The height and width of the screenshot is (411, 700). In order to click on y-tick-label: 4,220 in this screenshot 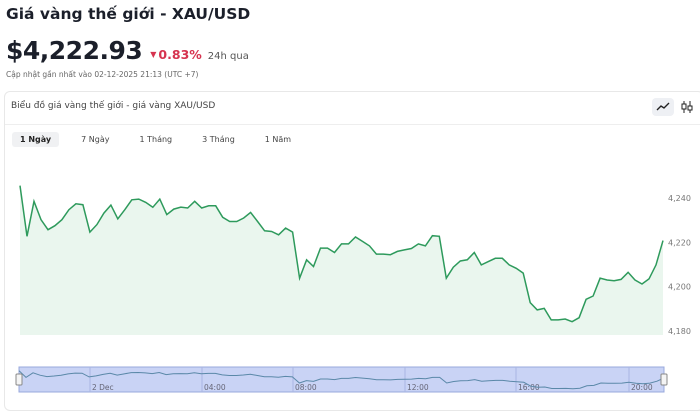, I will do `click(679, 242)`.